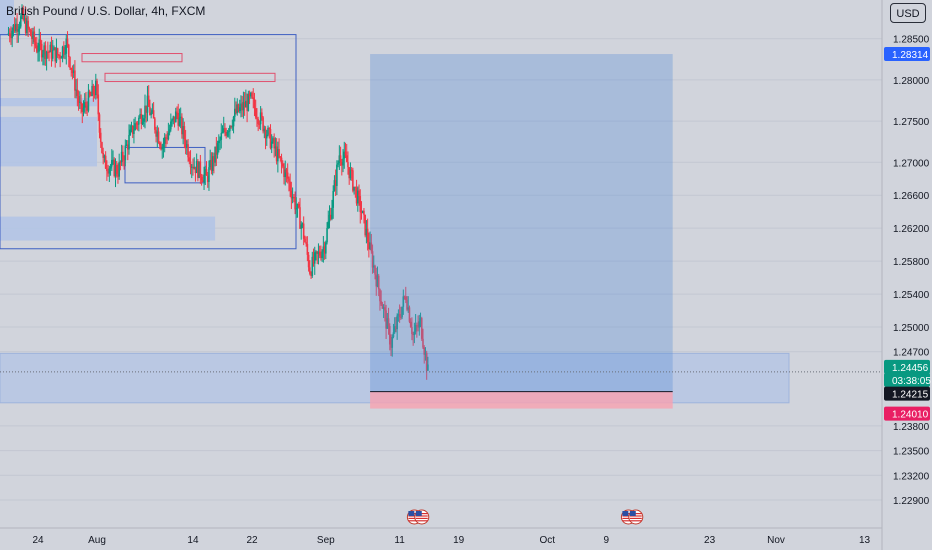 The height and width of the screenshot is (550, 932). I want to click on y-tick-label: 1.28000, so click(911, 81).